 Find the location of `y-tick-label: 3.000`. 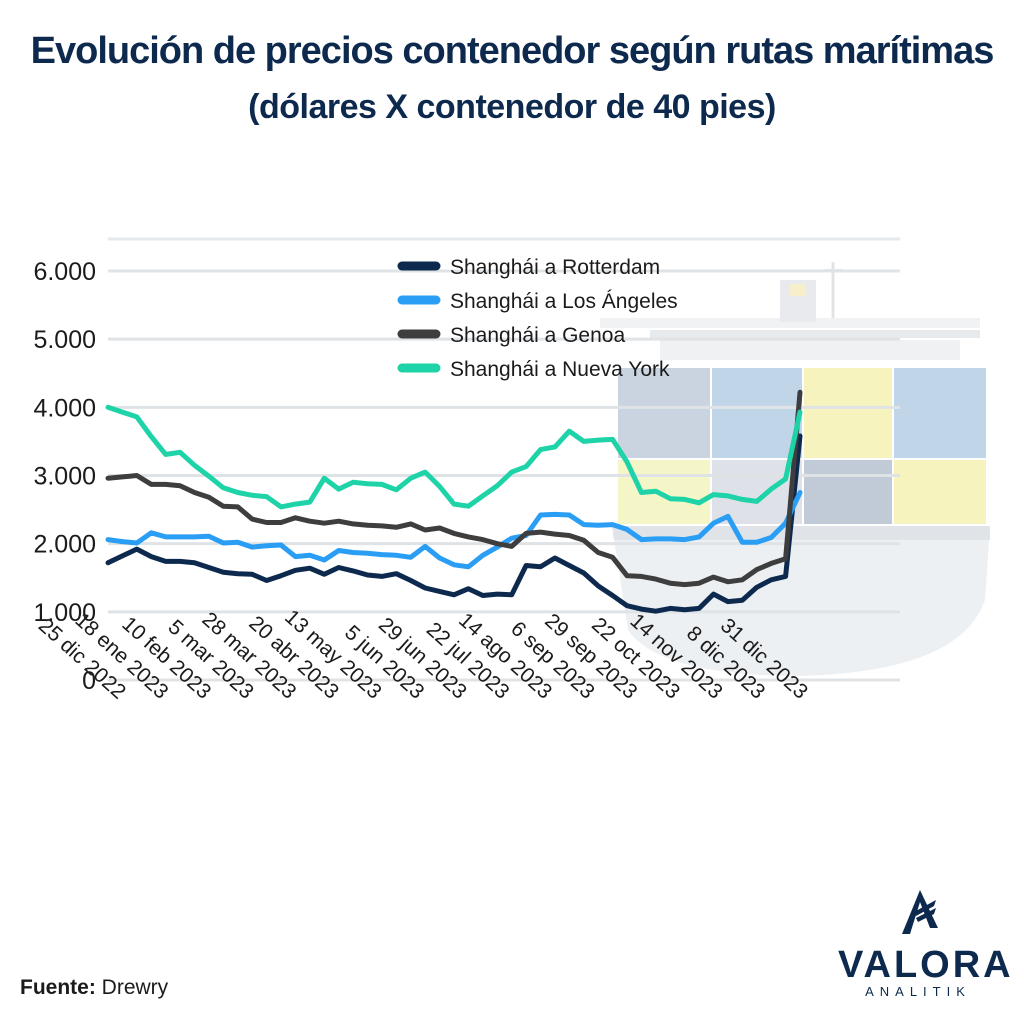

y-tick-label: 3.000 is located at coordinates (64, 477).